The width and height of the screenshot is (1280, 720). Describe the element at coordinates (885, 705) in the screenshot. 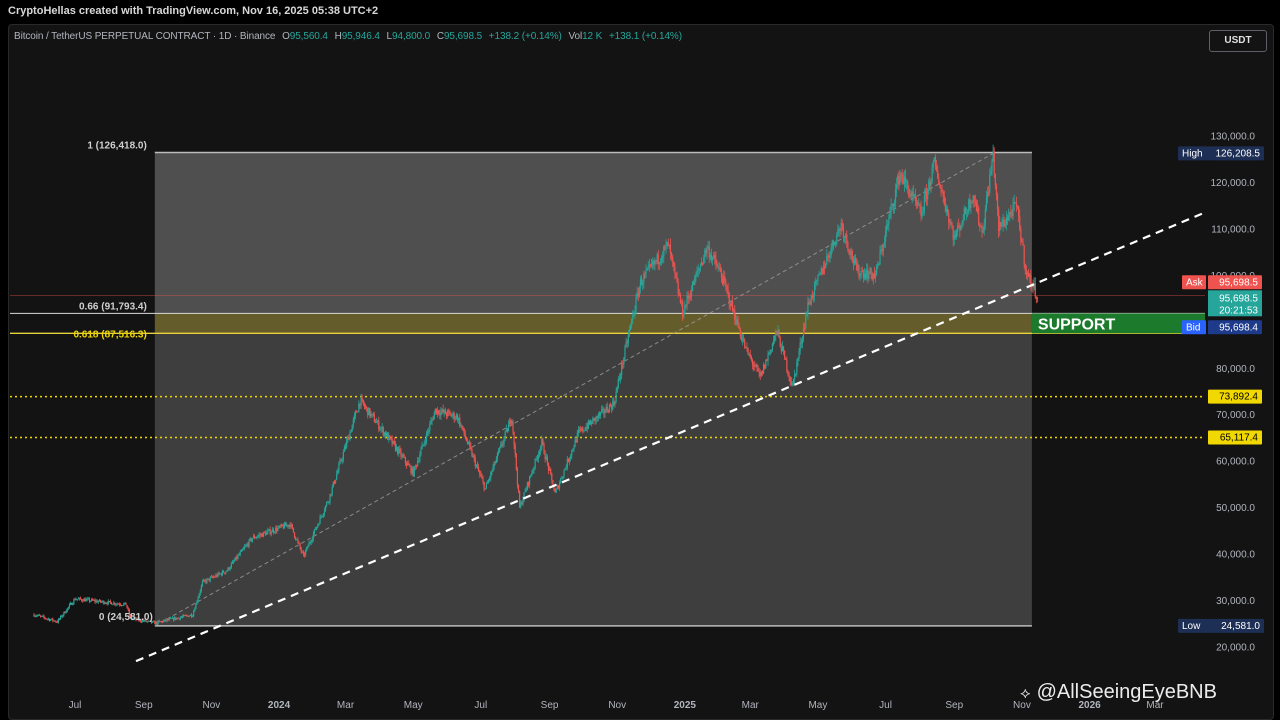

I see `x-tick-label: Jul` at that location.